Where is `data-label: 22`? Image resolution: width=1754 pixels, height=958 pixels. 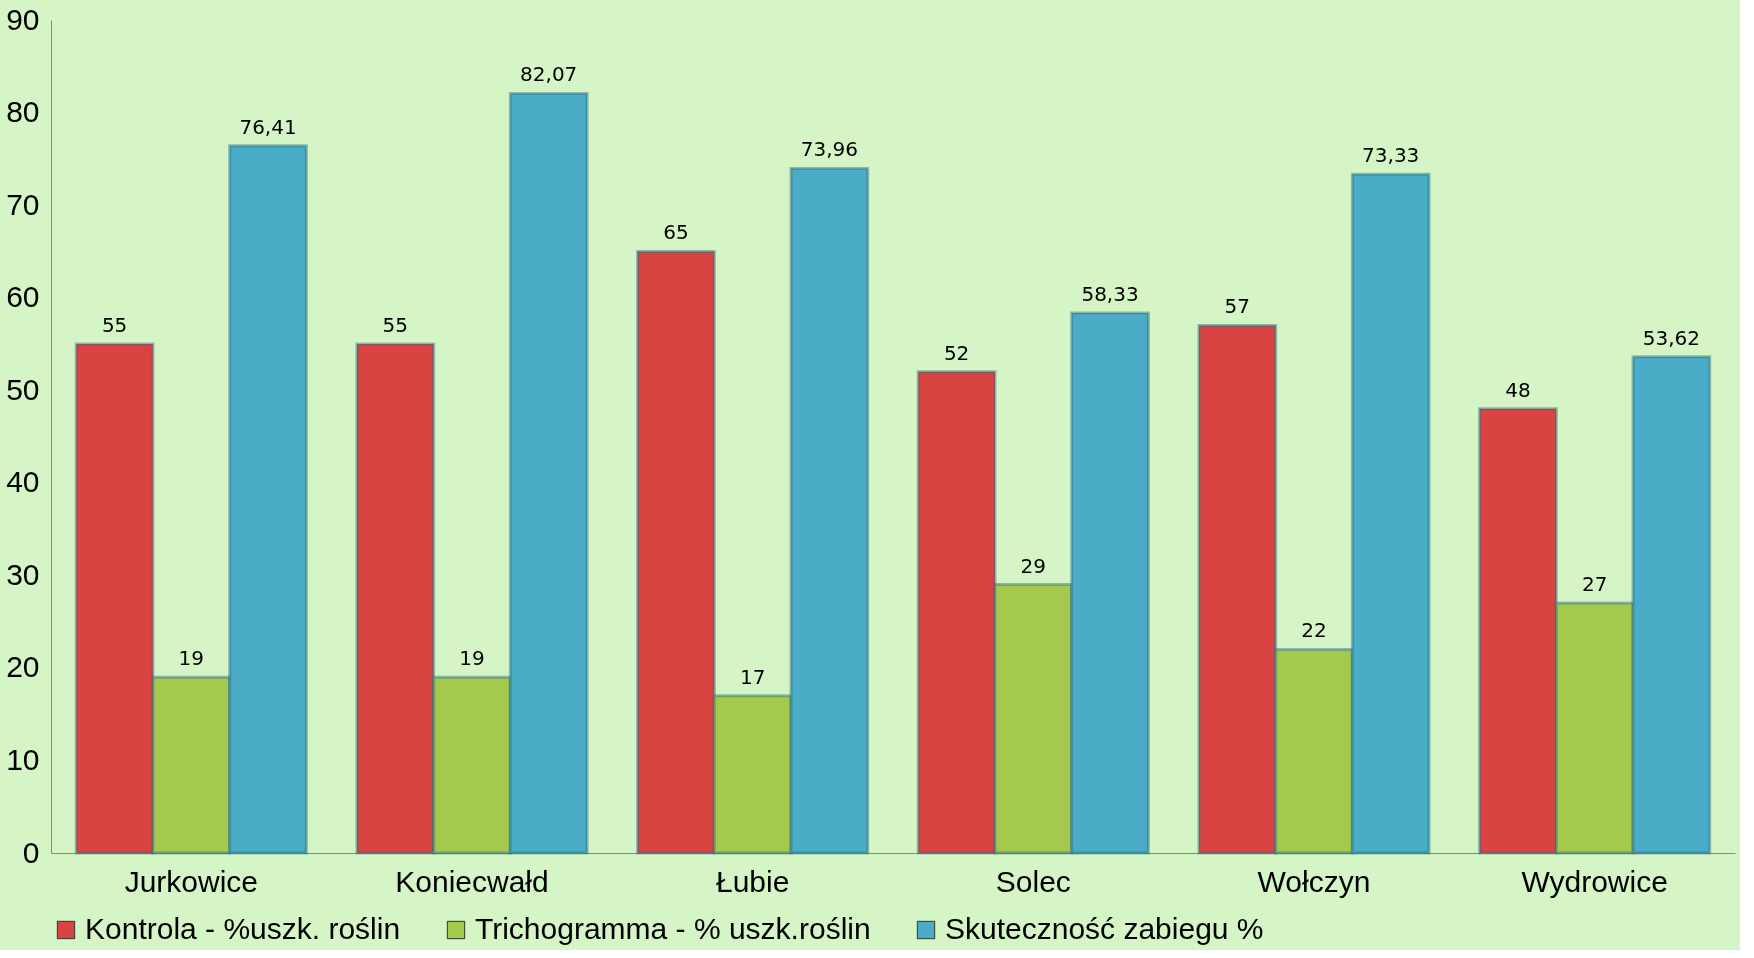
data-label: 22 is located at coordinates (1314, 630).